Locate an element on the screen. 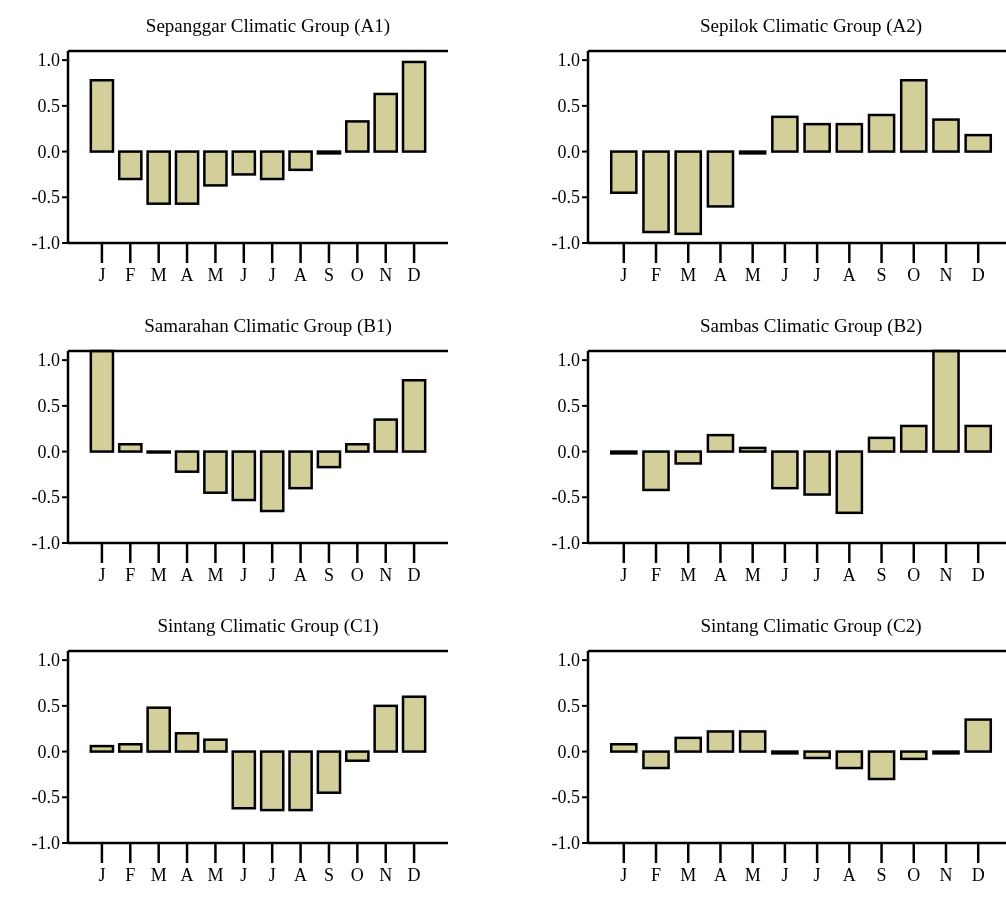 Image resolution: width=1006 pixels, height=913 pixels. chart-title: Sepanggar Climatic Group (A1) is located at coordinates (268, 26).